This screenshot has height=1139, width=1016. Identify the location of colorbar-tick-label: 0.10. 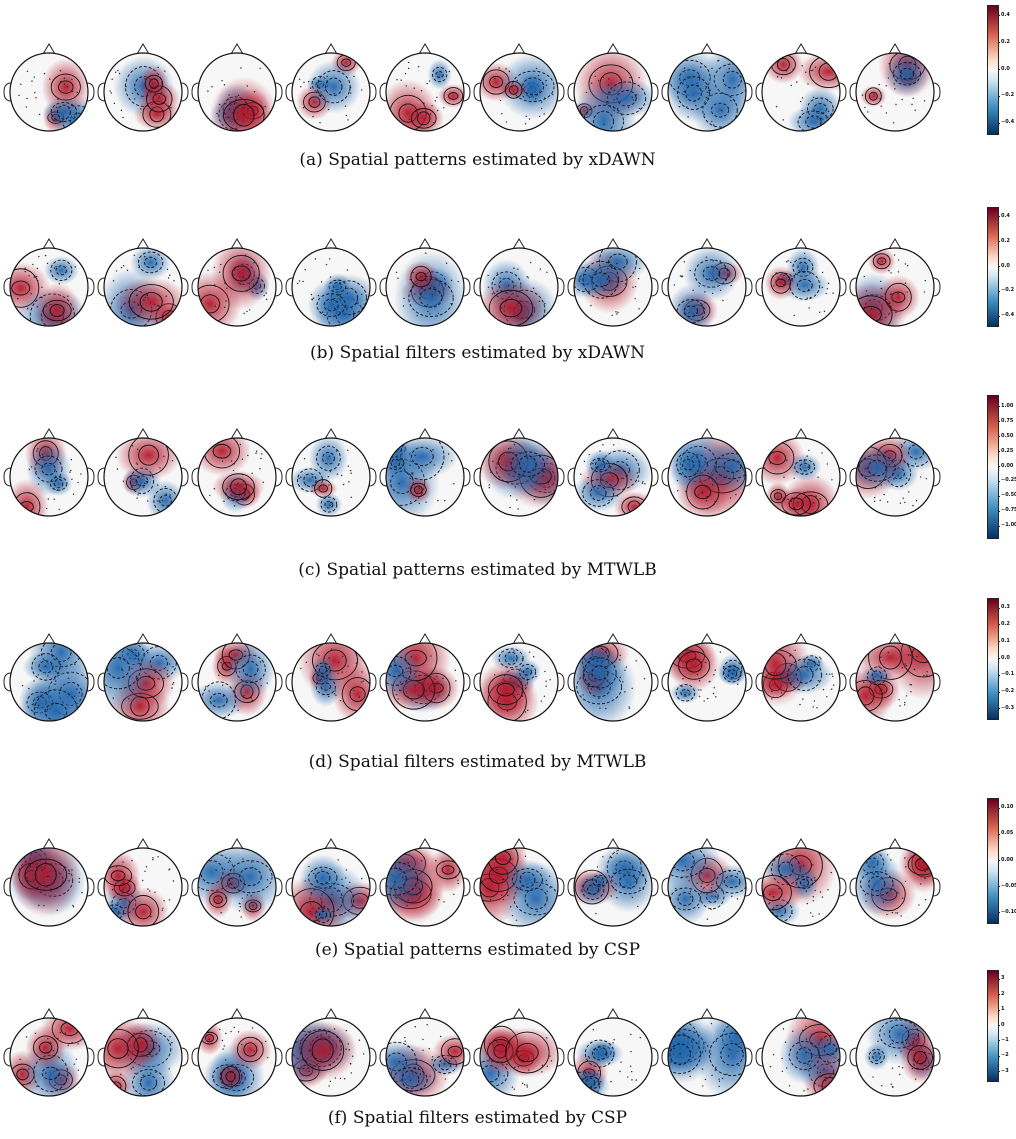
(1007, 807).